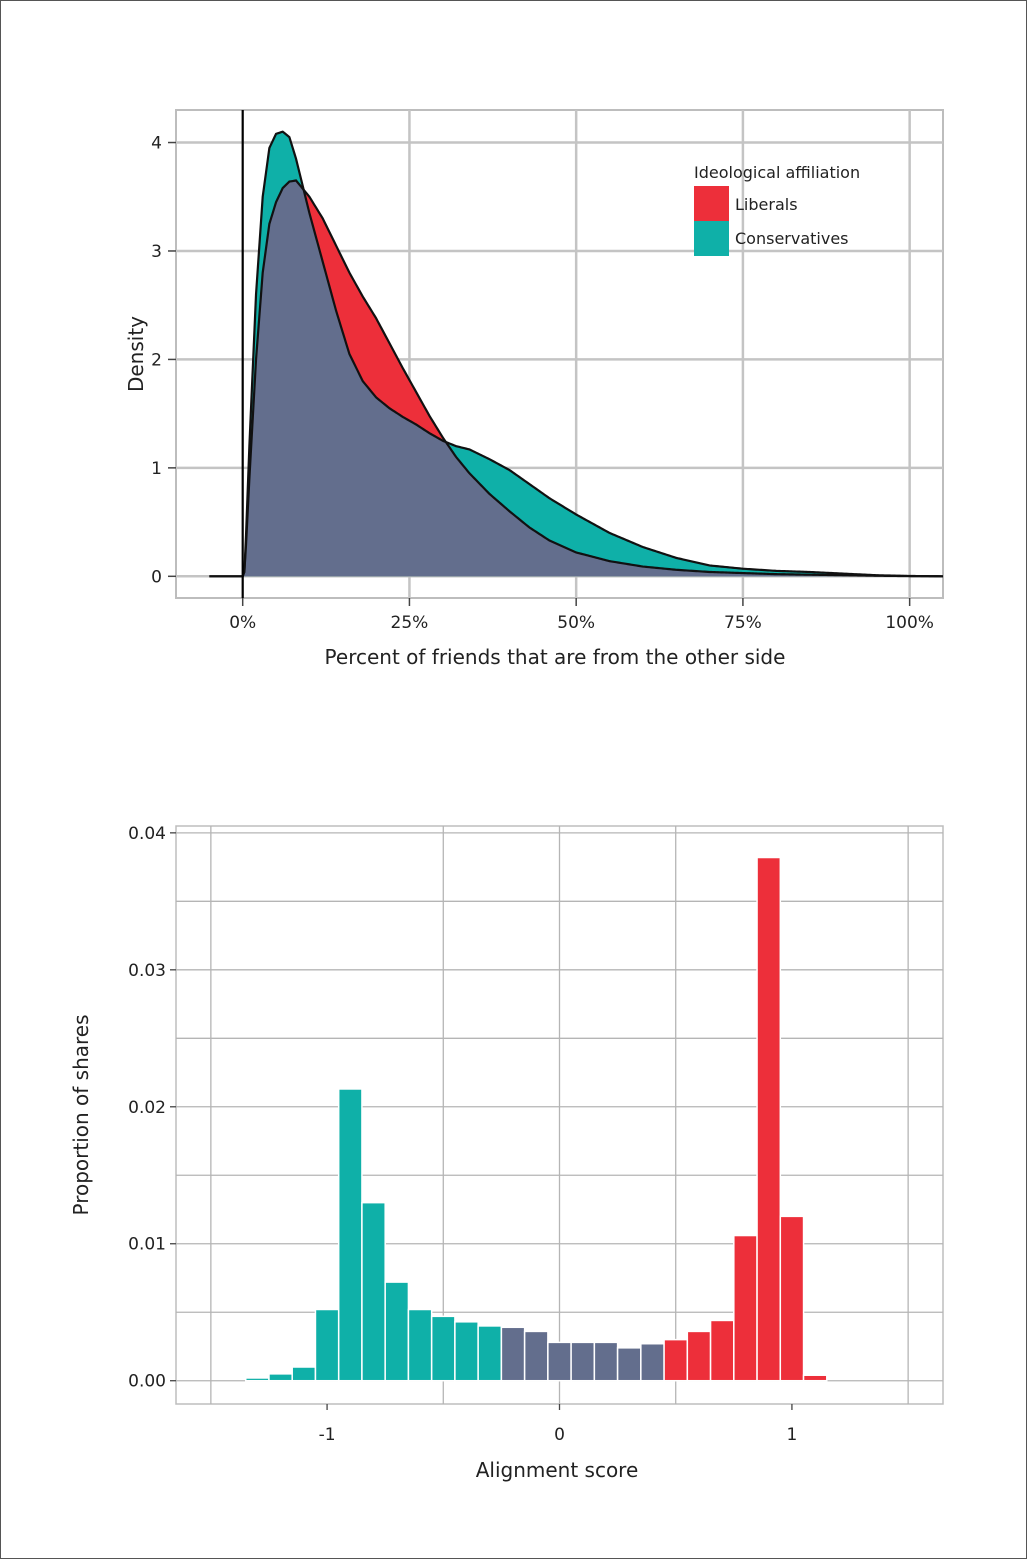 The height and width of the screenshot is (1559, 1027). Describe the element at coordinates (743, 623) in the screenshot. I see `density-x-tick-label: 75%` at that location.